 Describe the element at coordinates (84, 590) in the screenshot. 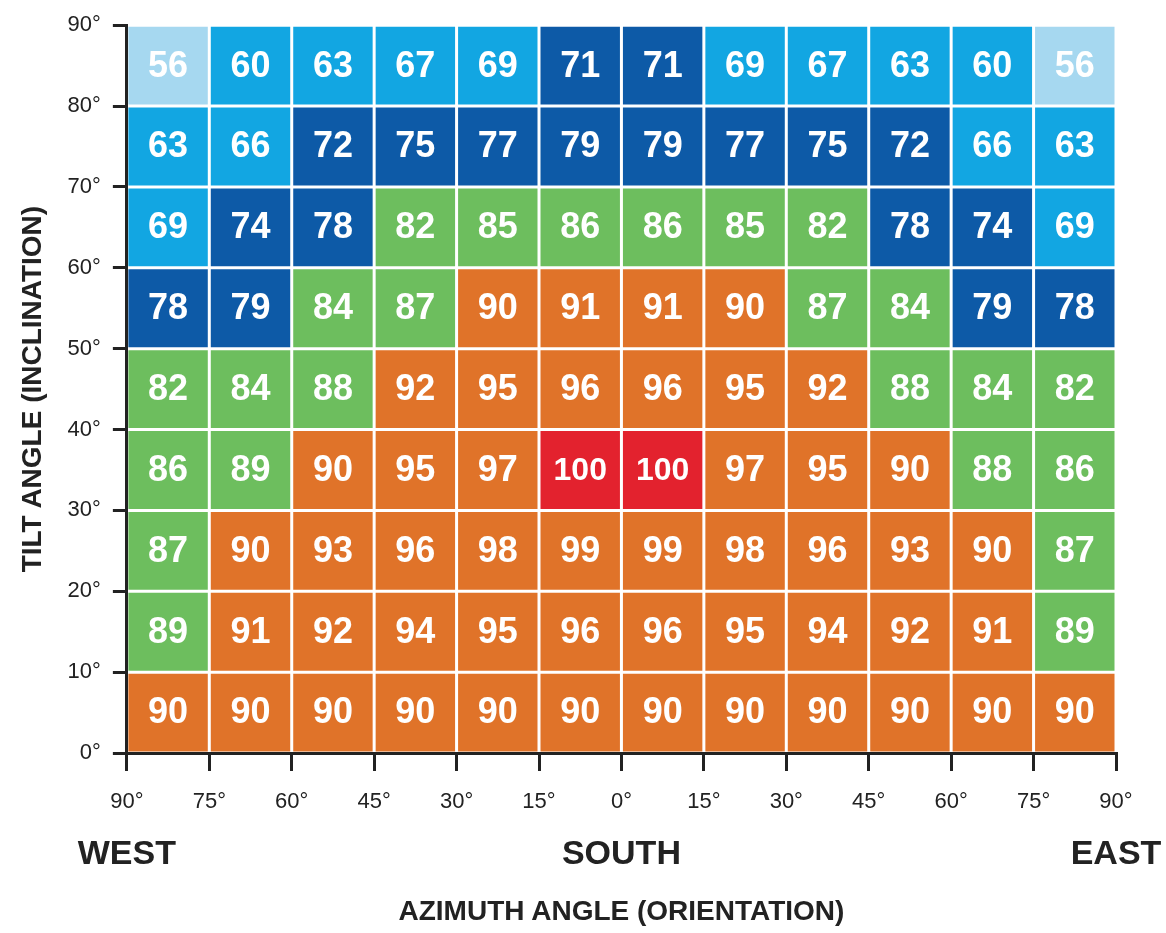

I see `y-tick-label: 20°` at that location.